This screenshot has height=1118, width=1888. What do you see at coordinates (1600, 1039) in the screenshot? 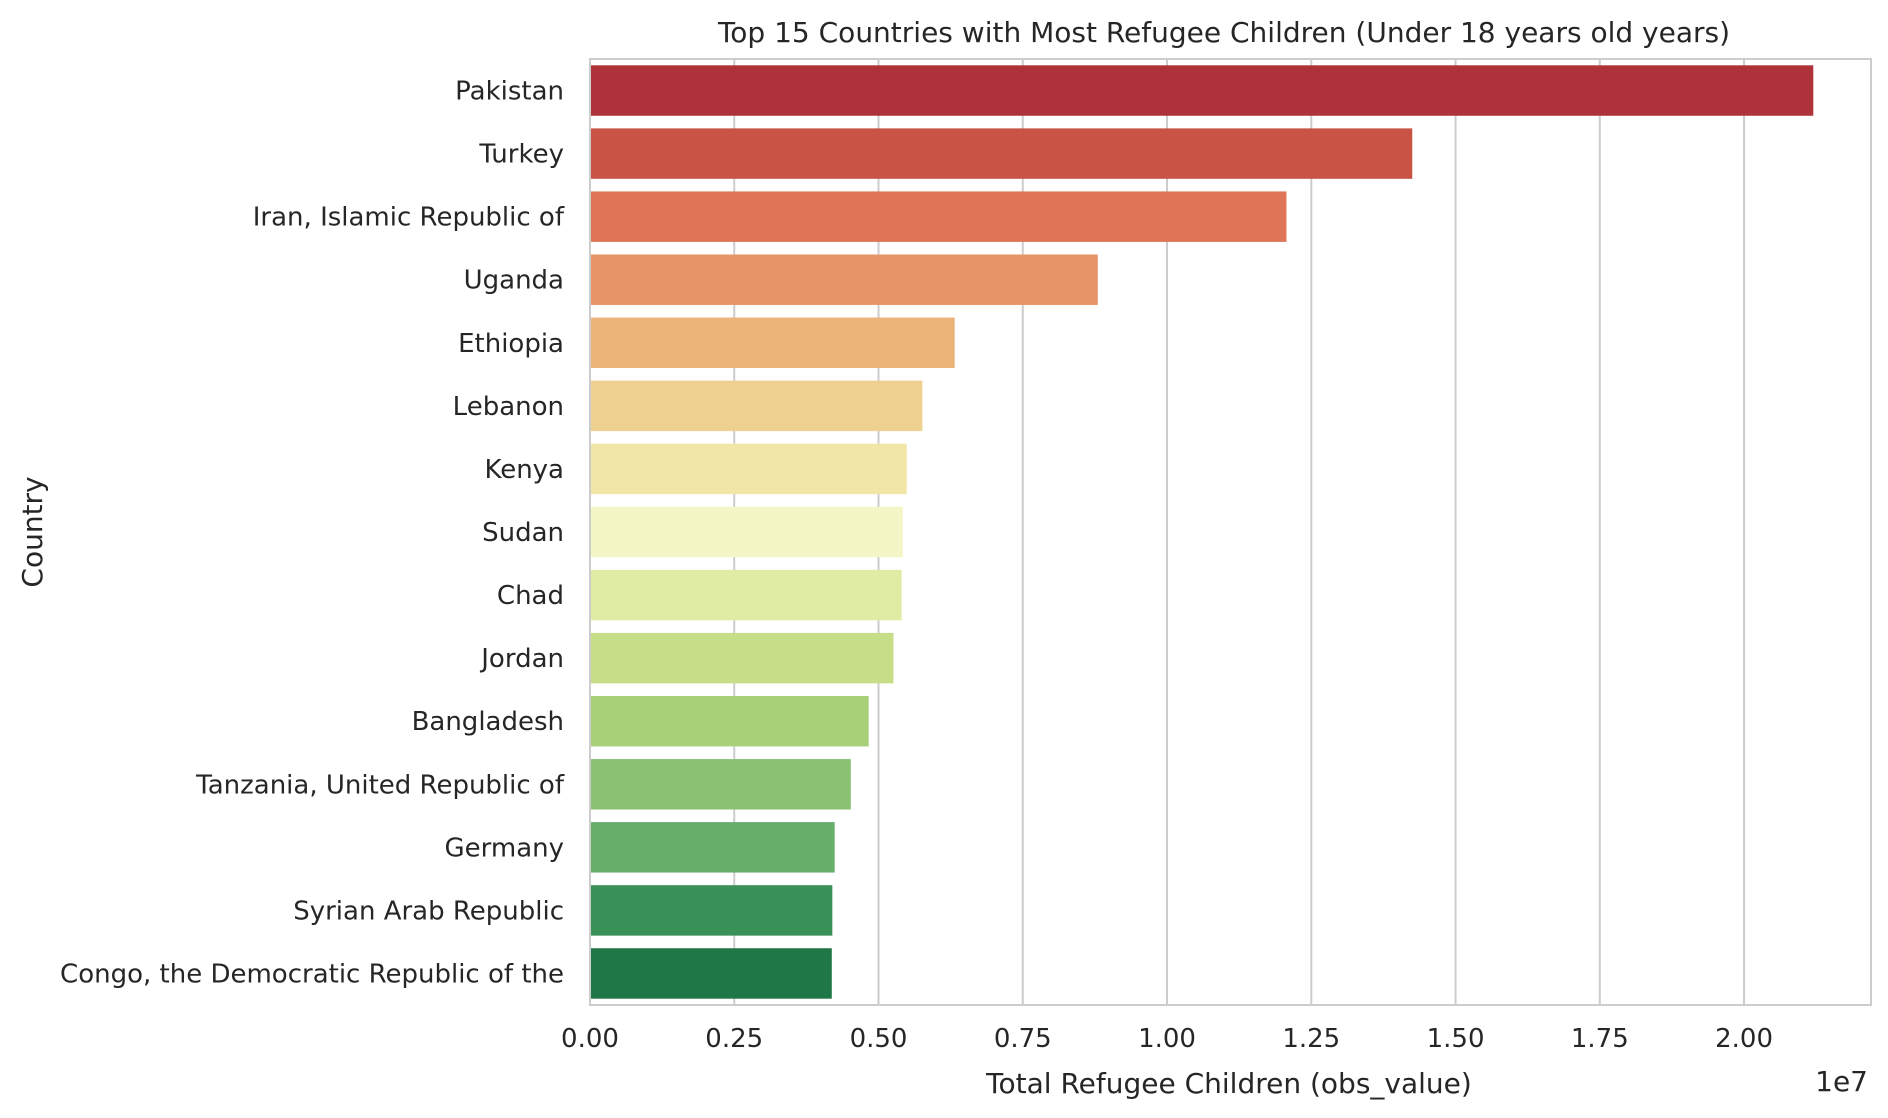
I see `x-tick-label: 1.75` at bounding box center [1600, 1039].